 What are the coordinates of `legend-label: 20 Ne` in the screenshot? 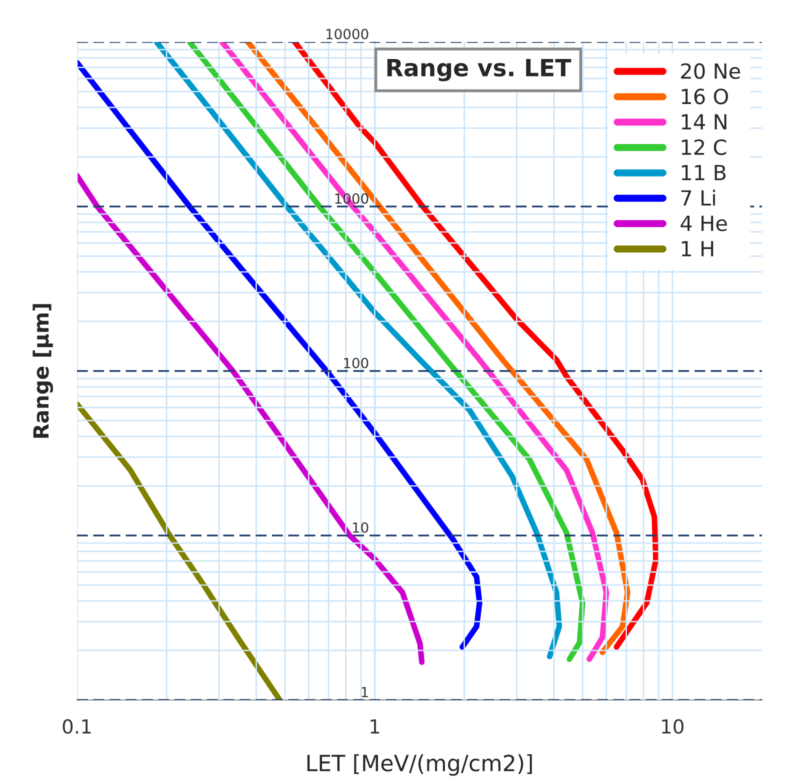 It's located at (710, 71).